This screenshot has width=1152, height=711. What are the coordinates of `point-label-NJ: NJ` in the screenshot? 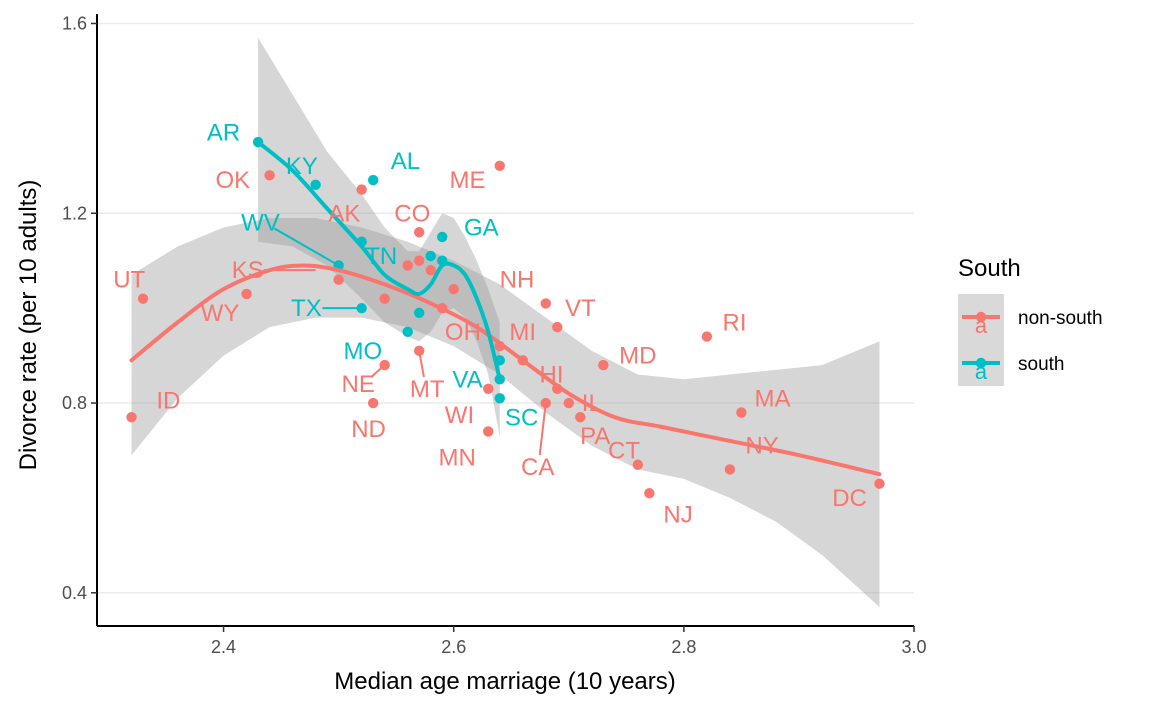 It's located at (677, 515).